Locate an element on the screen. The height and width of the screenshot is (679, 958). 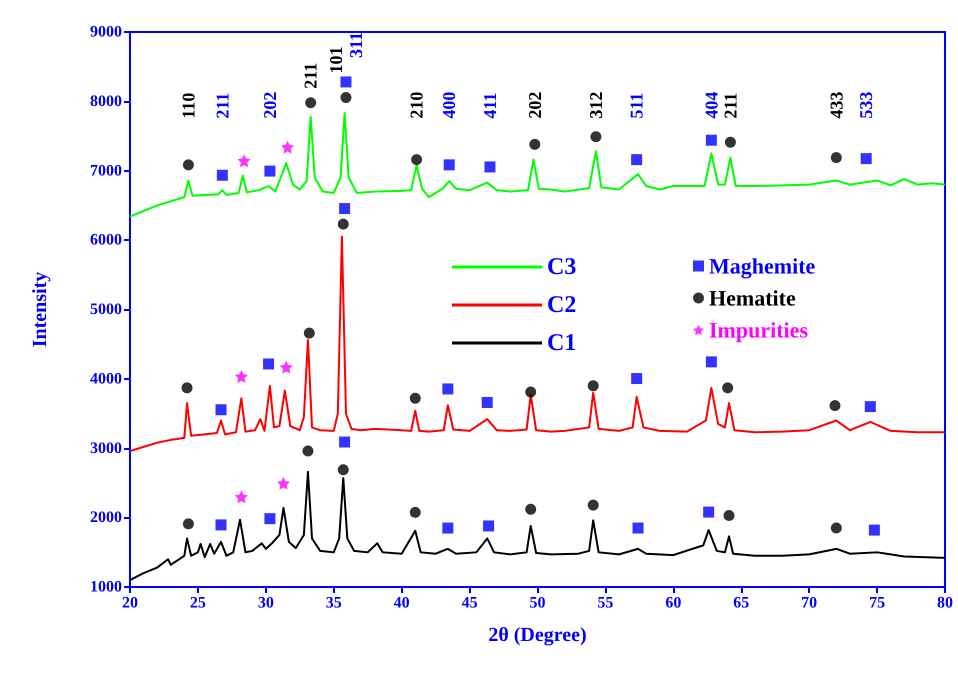
x-tick-label: 40 is located at coordinates (402, 603).